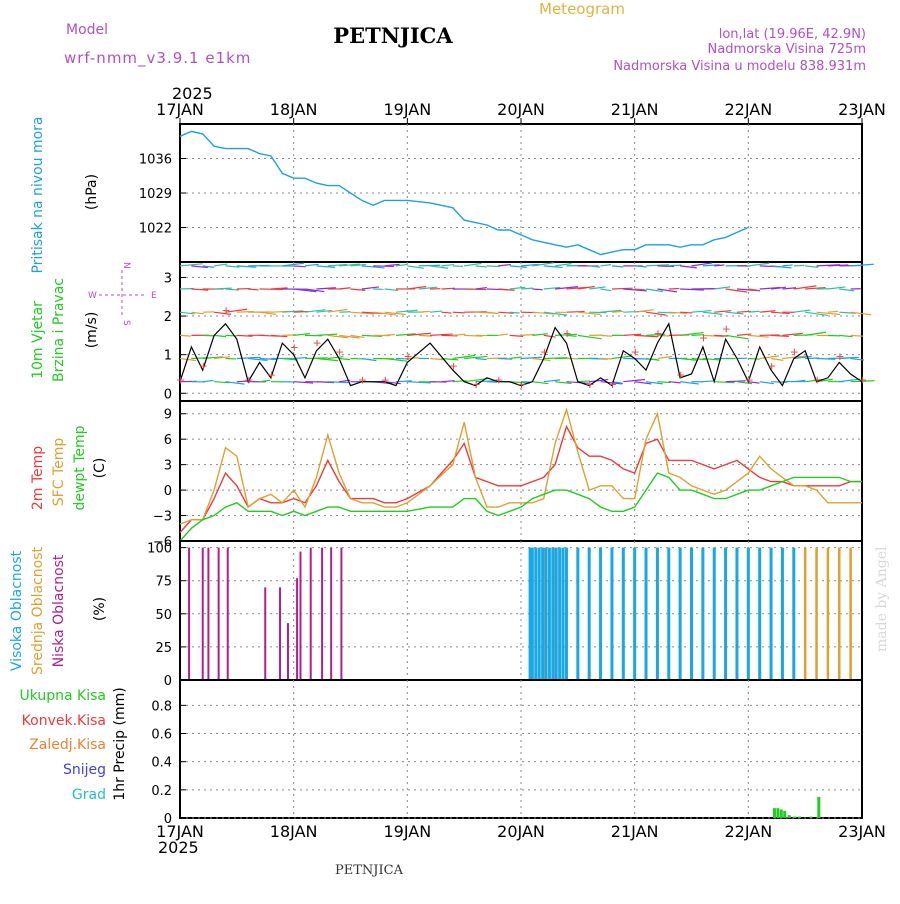  I want to click on cloud-ylabel-2: Srednja Oblacnost, so click(38, 611).